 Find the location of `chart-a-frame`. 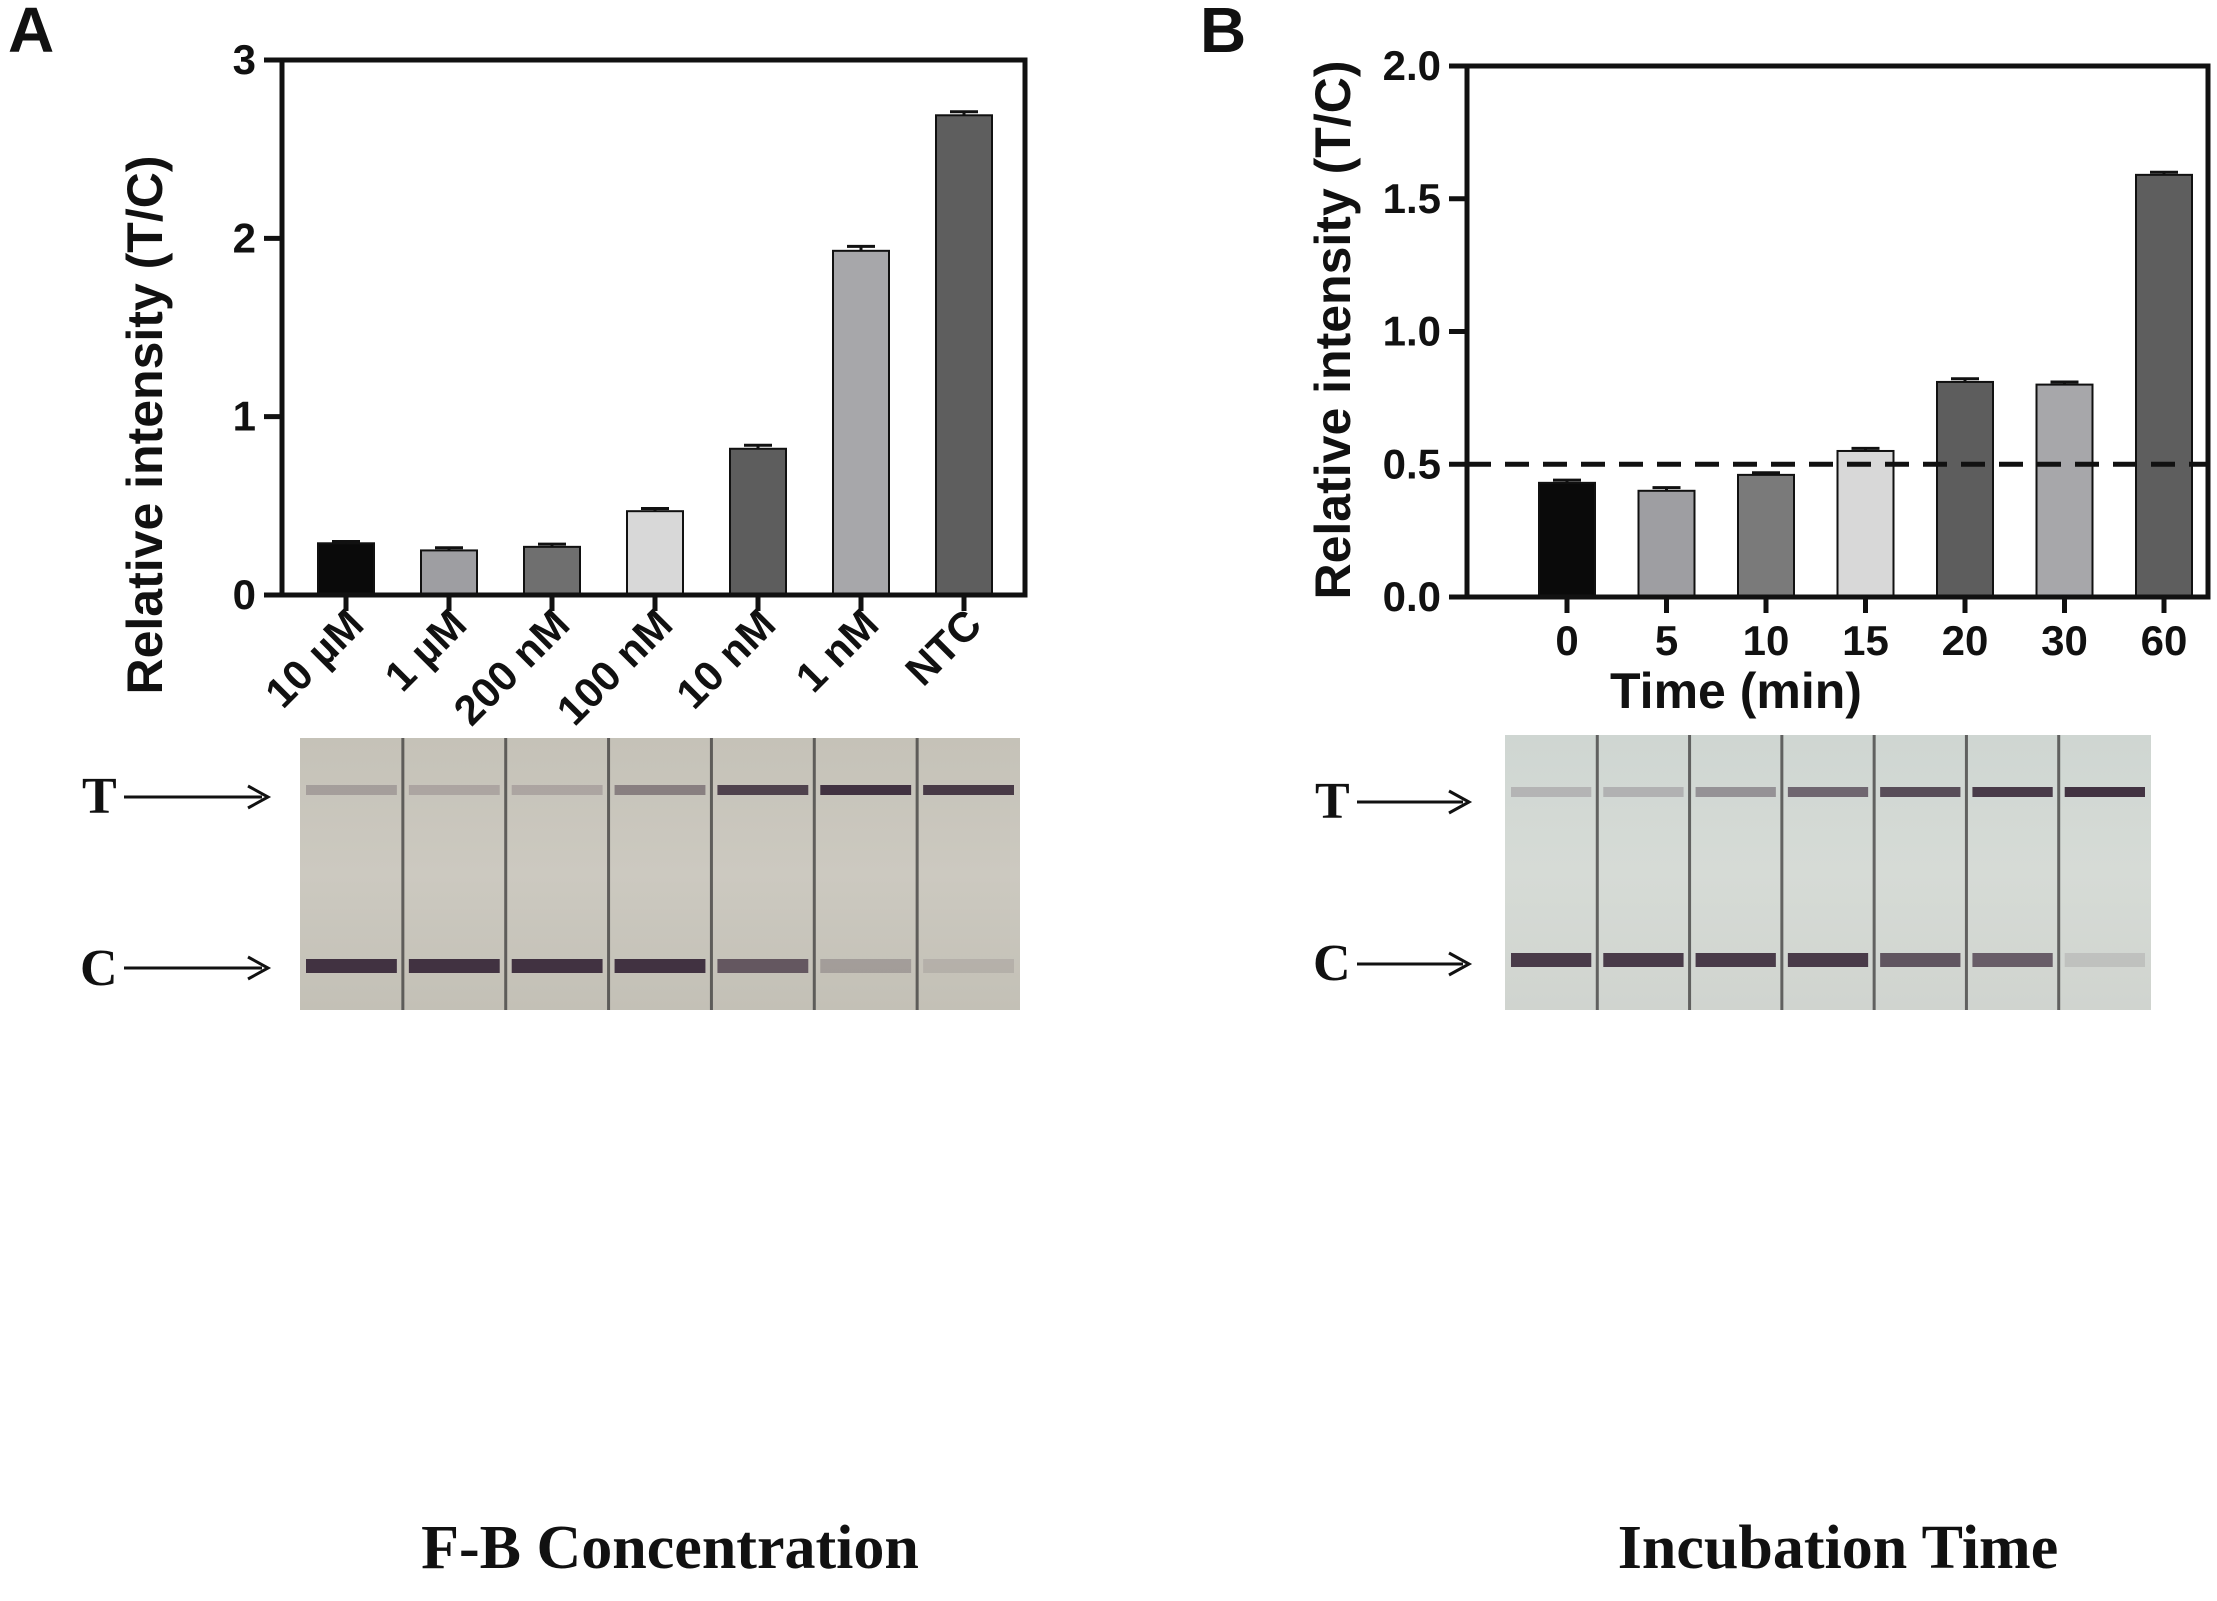

chart-a-frame is located at coordinates (653, 327).